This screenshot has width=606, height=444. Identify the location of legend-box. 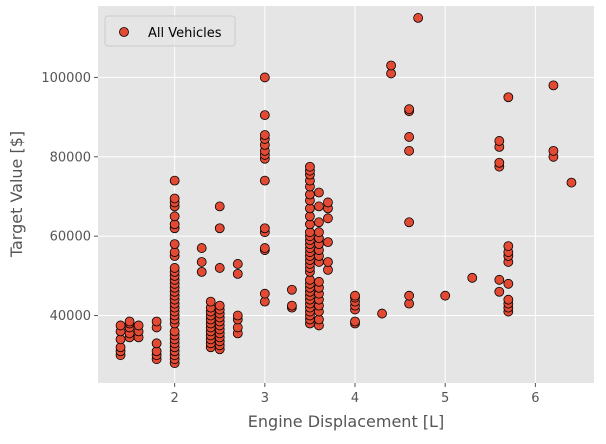
(170, 31).